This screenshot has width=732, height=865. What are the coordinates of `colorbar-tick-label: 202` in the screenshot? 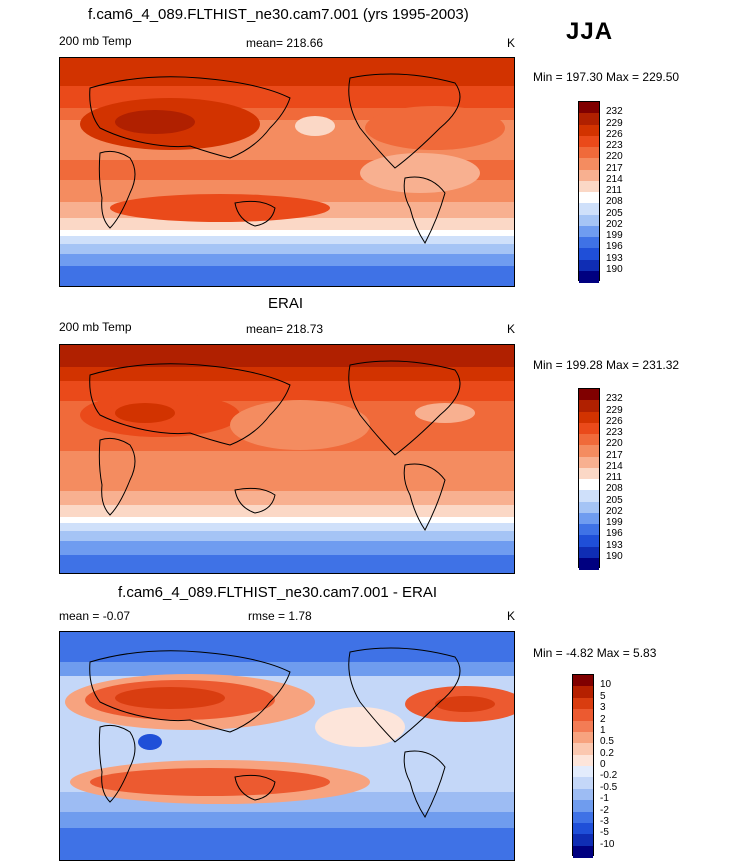 It's located at (614, 511).